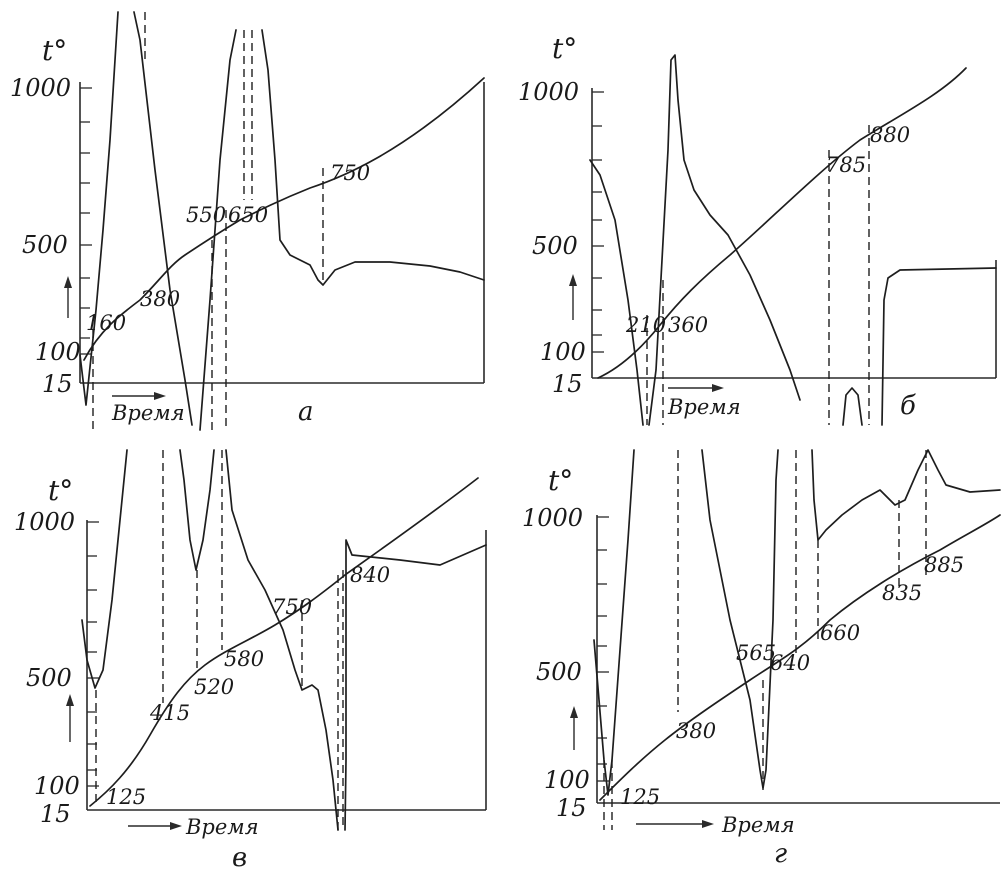 The image size is (1001, 874). What do you see at coordinates (57, 384) in the screenshot?
I see `panel-a-ytick-15: 15` at bounding box center [57, 384].